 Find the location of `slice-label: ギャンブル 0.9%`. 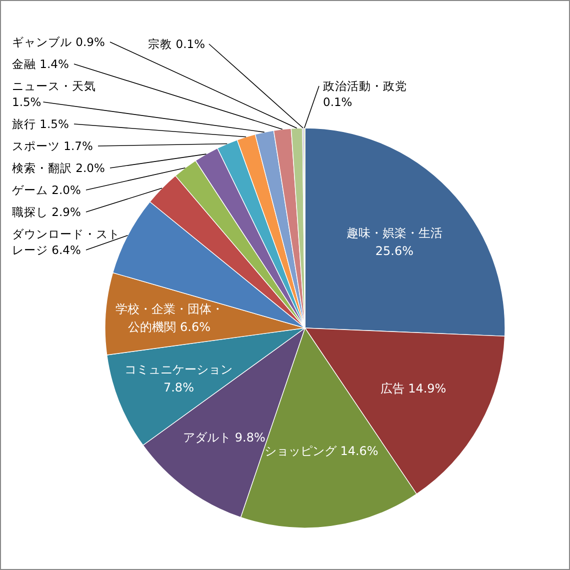

slice-label: ギャンブル 0.9% is located at coordinates (58, 42).